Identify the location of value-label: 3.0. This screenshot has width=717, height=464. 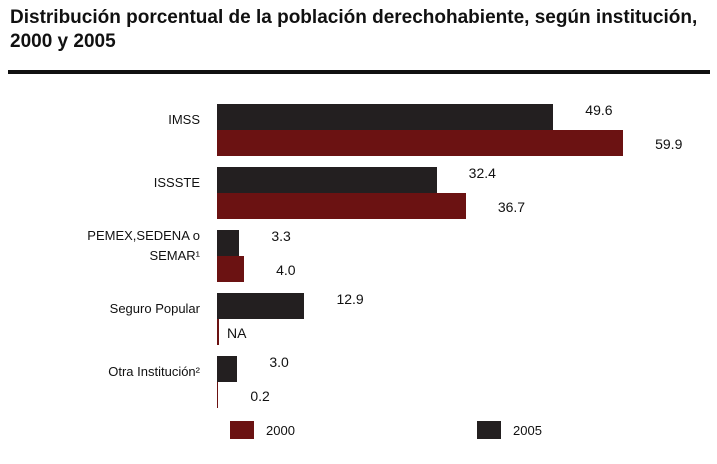
(279, 362).